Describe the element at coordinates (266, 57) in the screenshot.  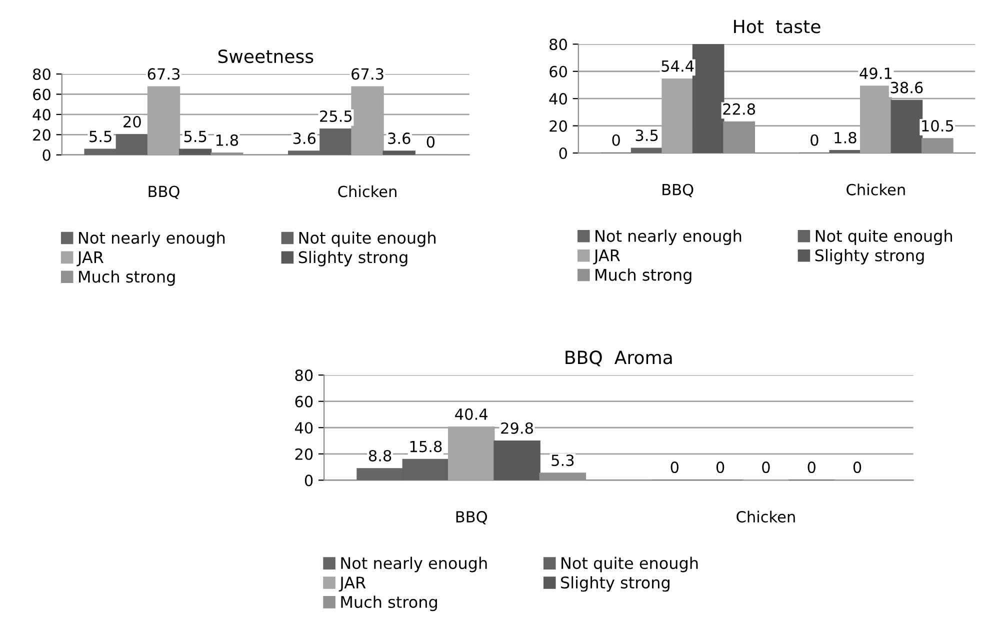
I see `chart-title: Sweetness` at that location.